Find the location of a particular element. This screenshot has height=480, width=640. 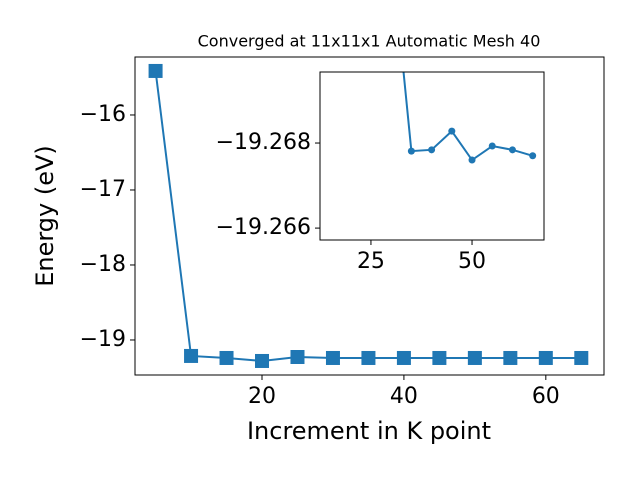

y-tick-label: −18 is located at coordinates (103, 264).